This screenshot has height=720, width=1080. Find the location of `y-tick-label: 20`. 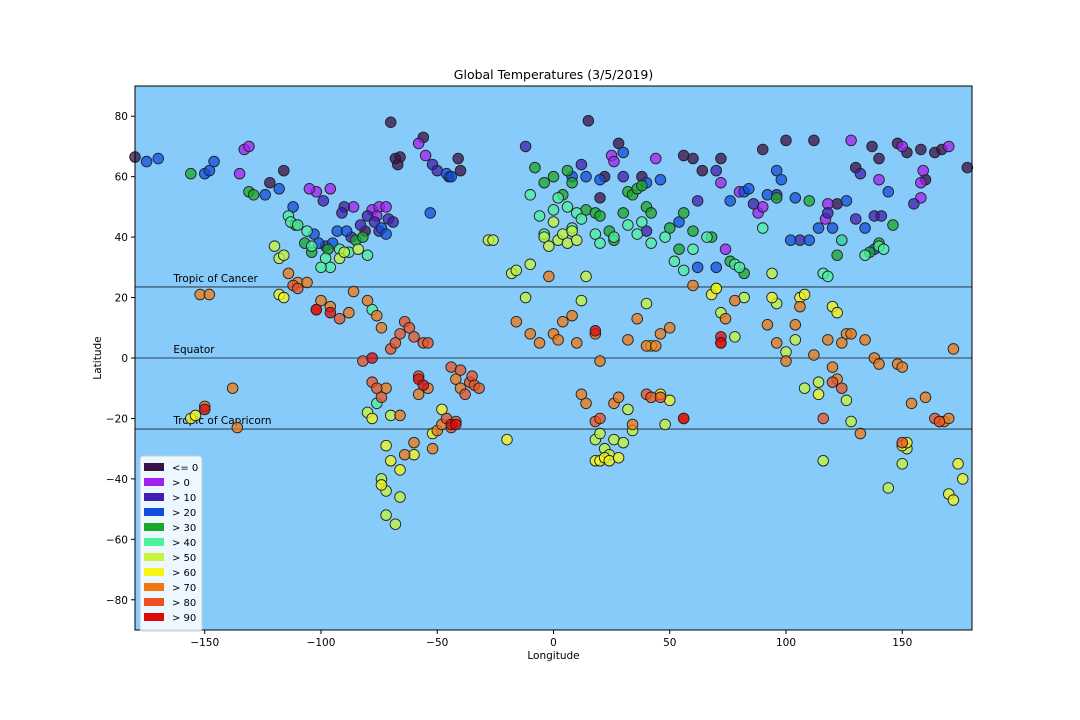

y-tick-label: 20 is located at coordinates (121, 299).